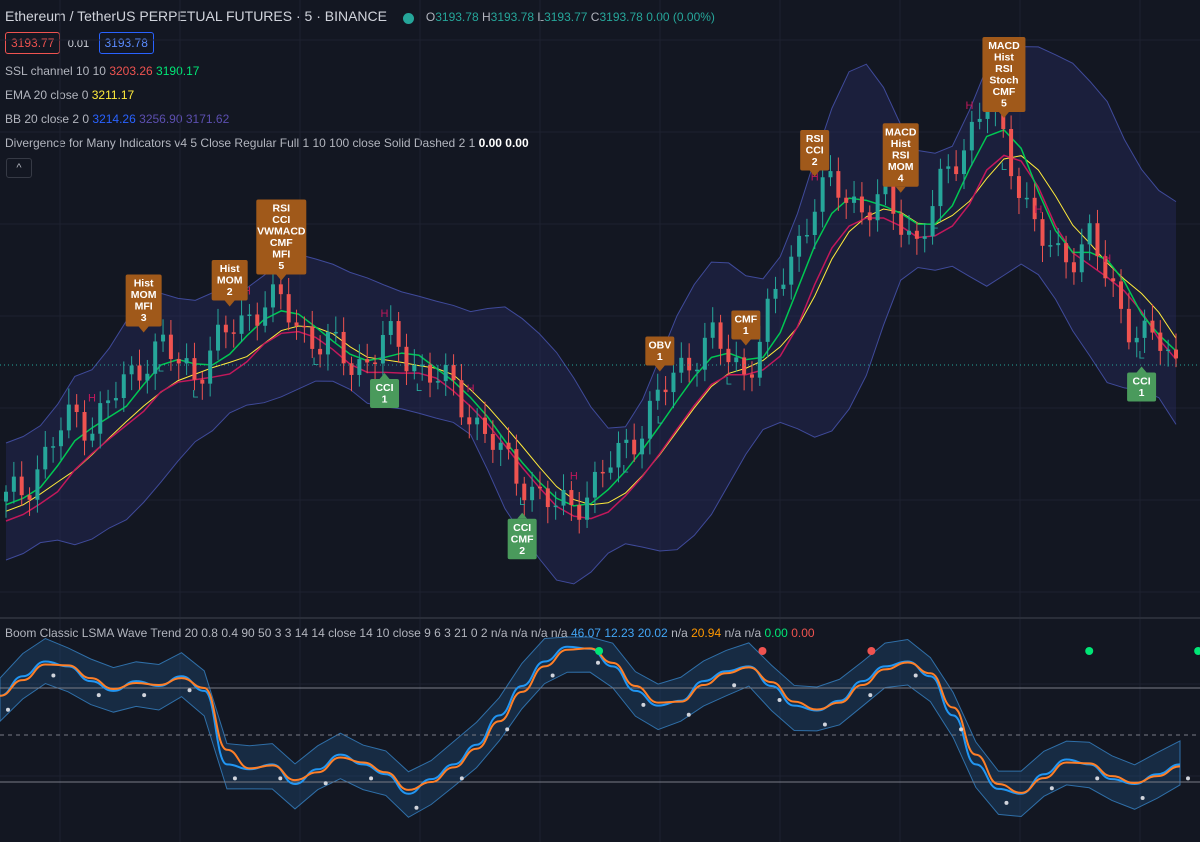 Image resolution: width=1200 pixels, height=842 pixels. Describe the element at coordinates (621, 17) in the screenshot. I see `close-value: 3193.78` at that location.